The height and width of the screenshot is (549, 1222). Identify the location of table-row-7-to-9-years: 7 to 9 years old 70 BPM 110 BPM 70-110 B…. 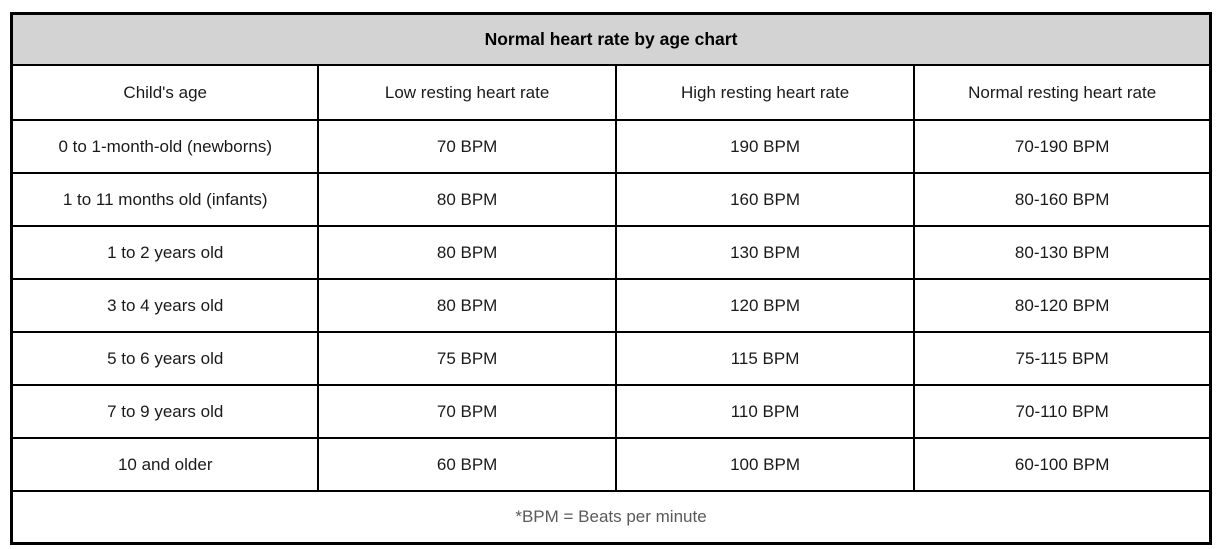
(611, 411).